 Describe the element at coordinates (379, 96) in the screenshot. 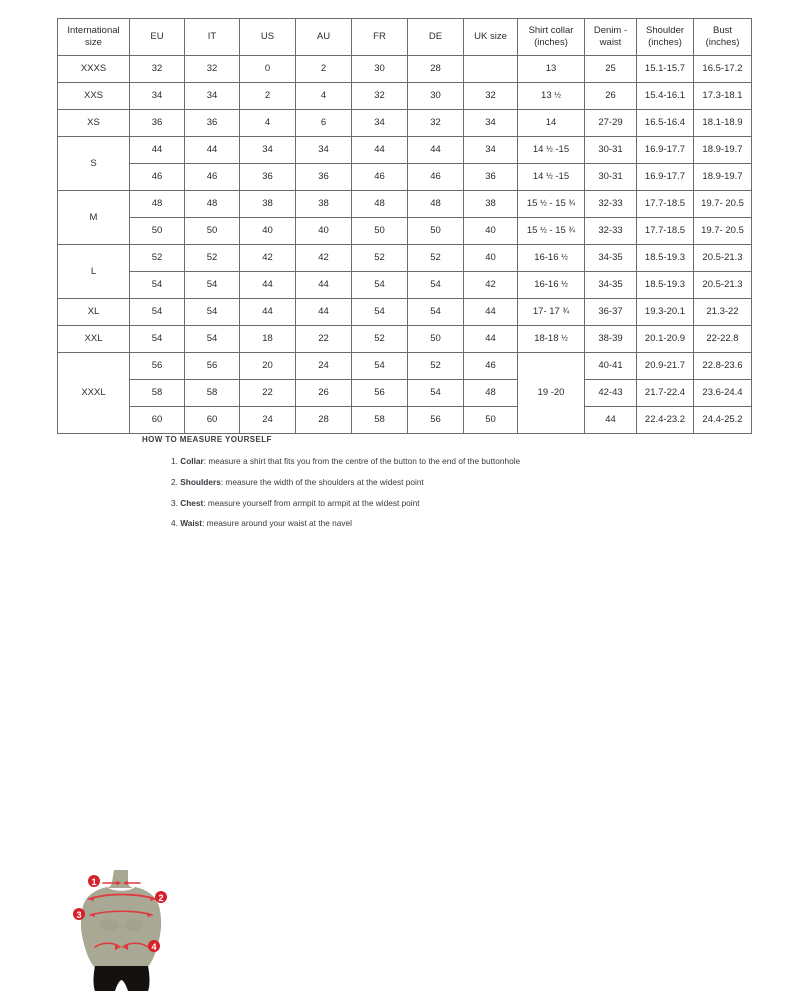

I see `cell-fr: 32` at that location.